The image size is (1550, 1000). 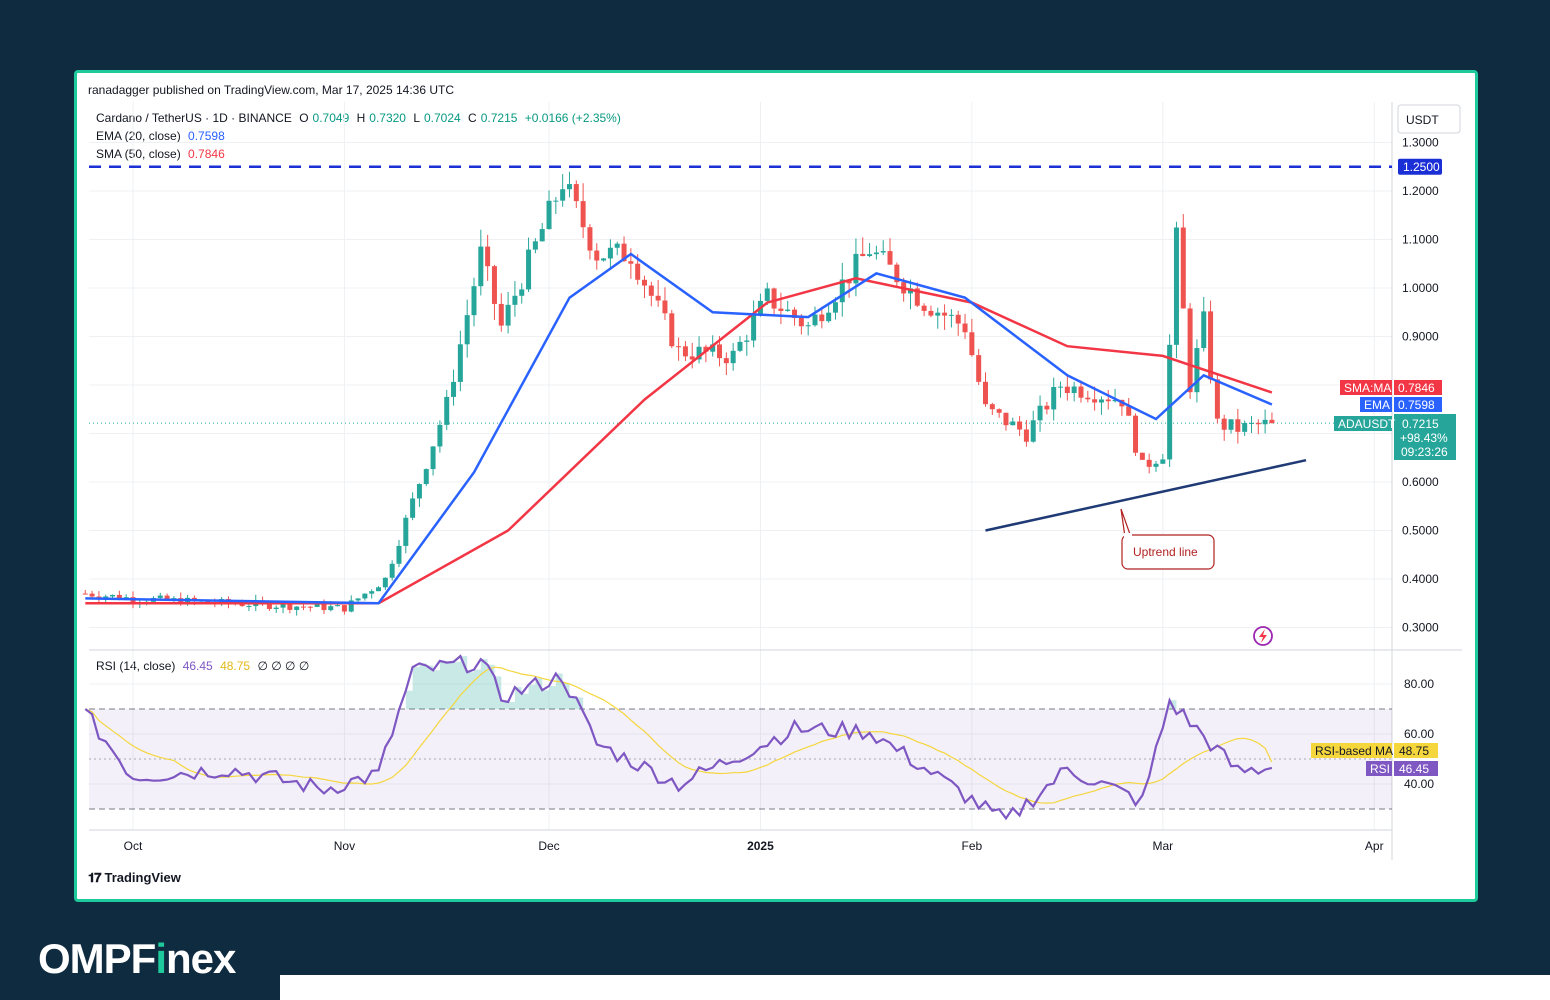 I want to click on time-tick-label: Nov, so click(x=344, y=846).